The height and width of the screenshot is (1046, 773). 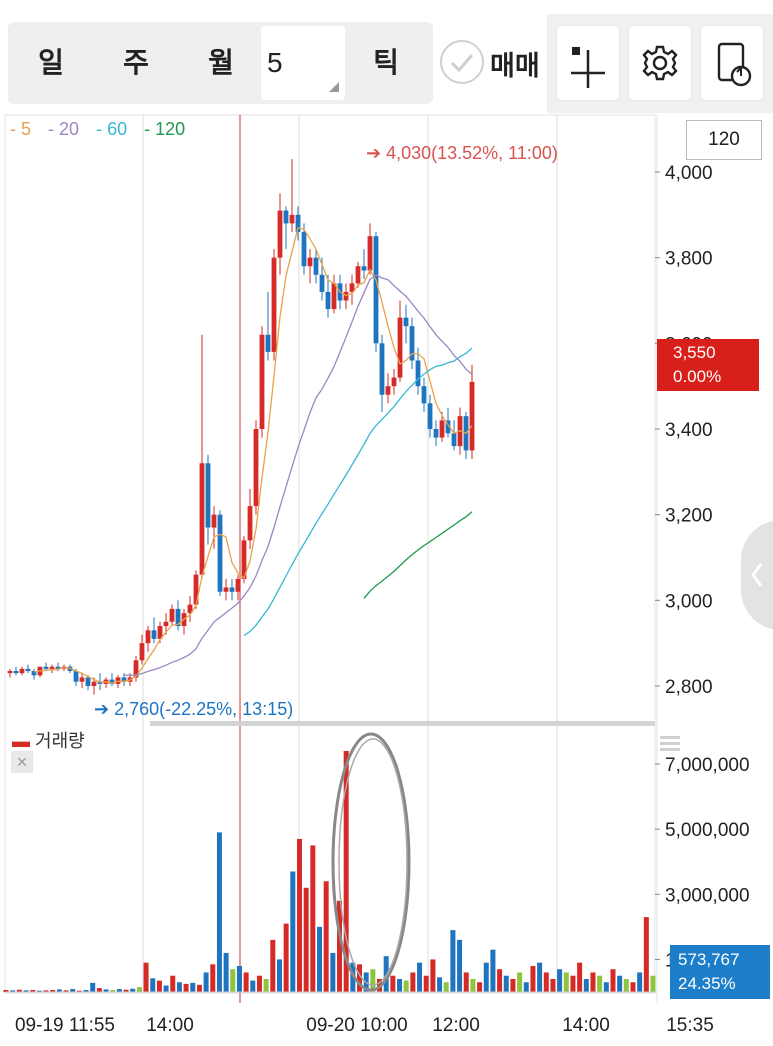 I want to click on current-change: 0.00%, so click(x=697, y=376).